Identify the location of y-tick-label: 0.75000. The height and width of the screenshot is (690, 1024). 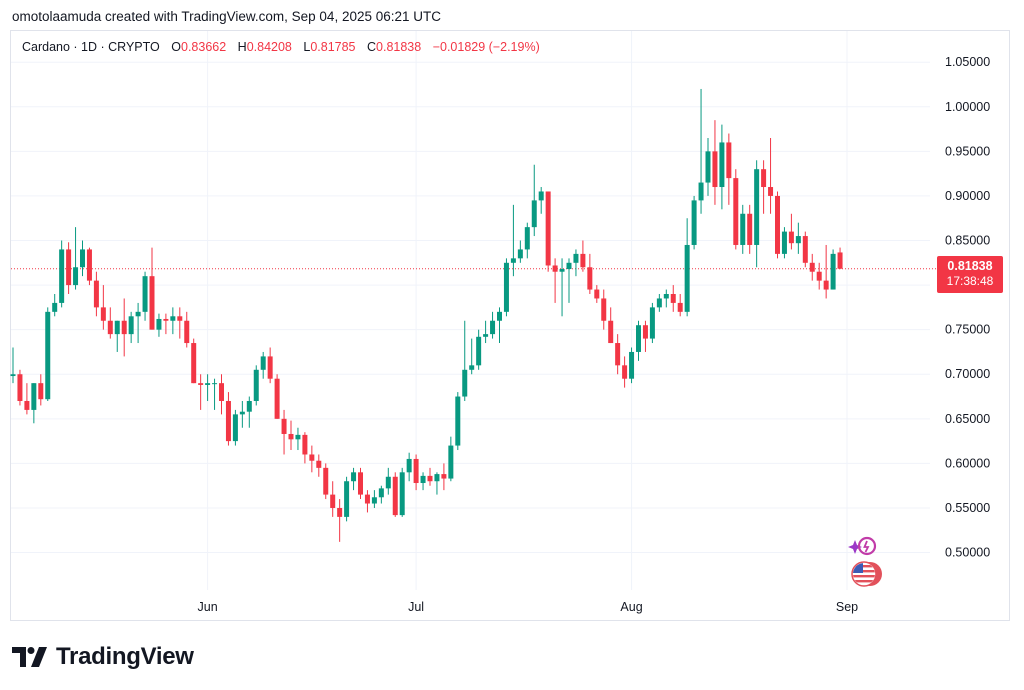
(967, 330).